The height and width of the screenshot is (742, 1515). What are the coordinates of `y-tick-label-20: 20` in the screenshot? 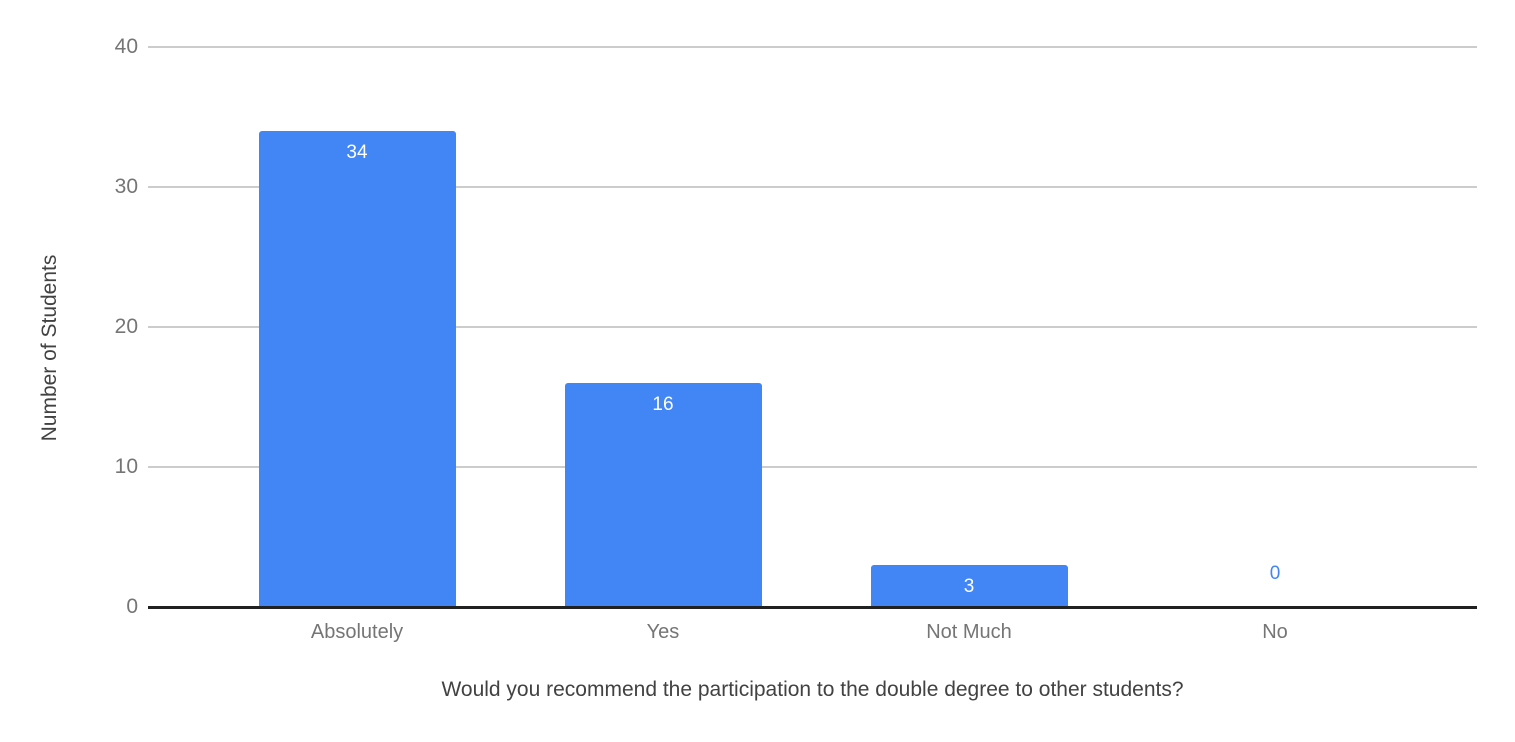 It's located at (126, 326).